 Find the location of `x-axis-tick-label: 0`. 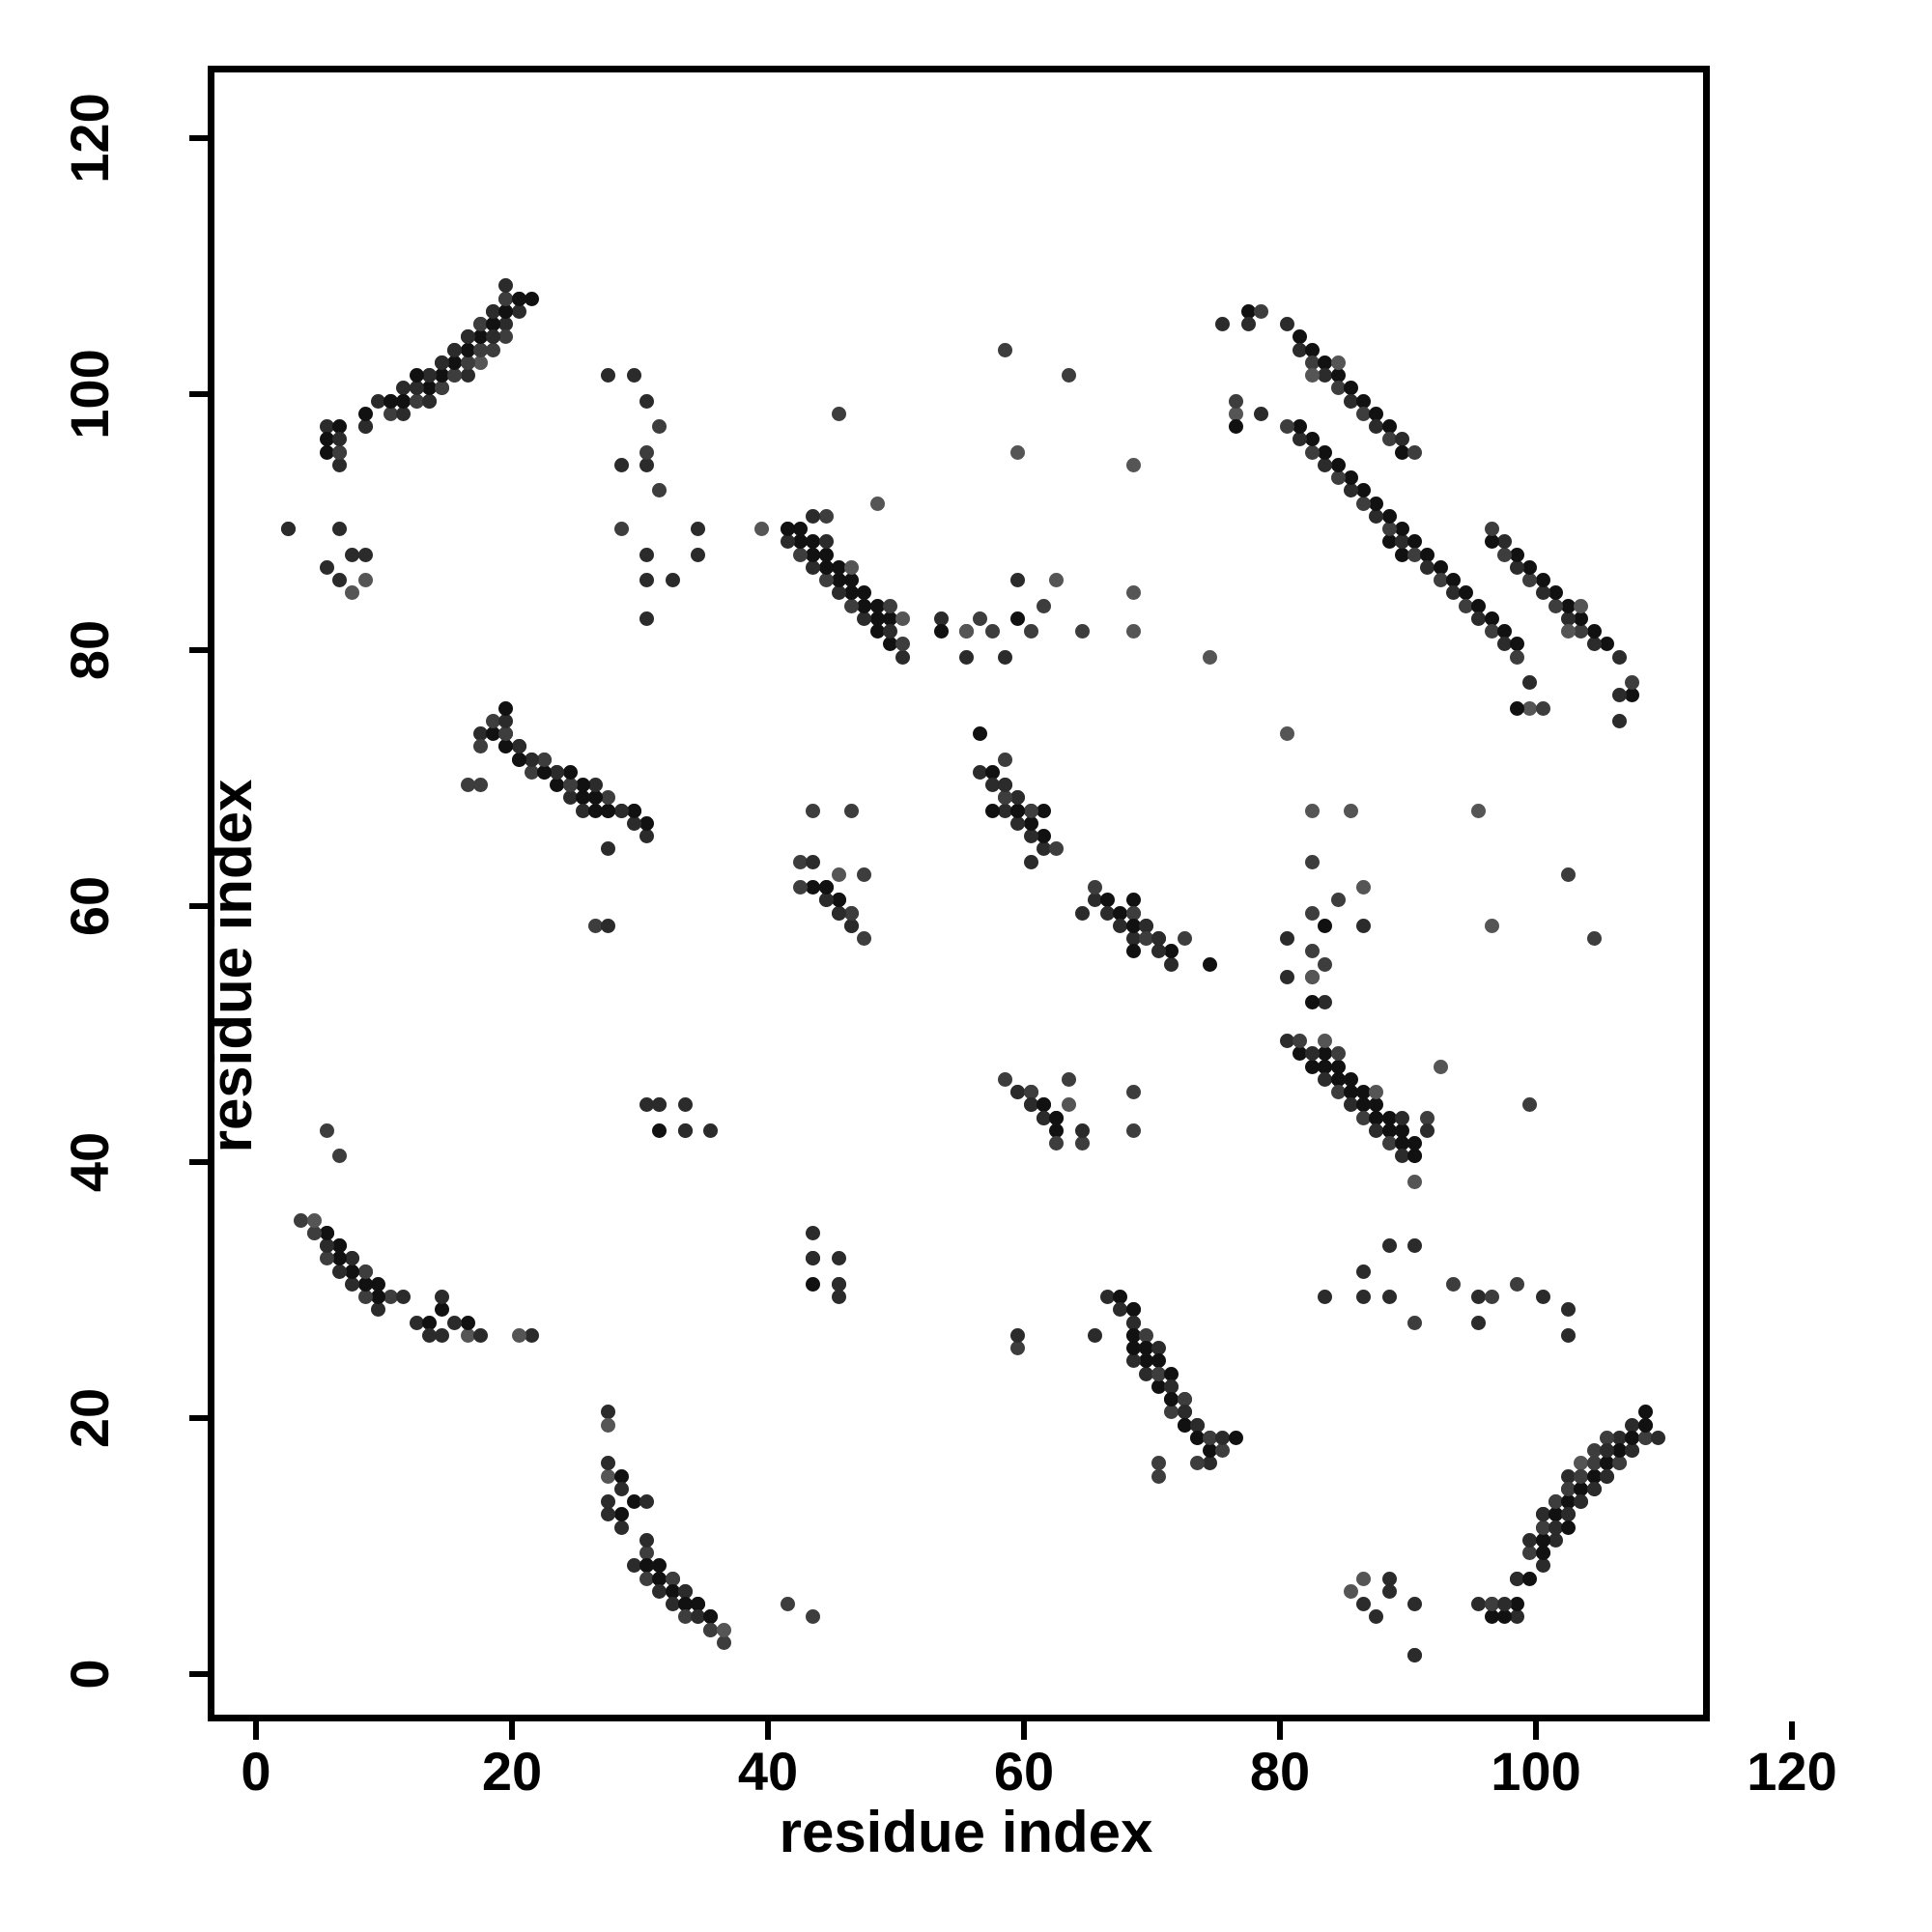

x-axis-tick-label: 0 is located at coordinates (256, 1771).